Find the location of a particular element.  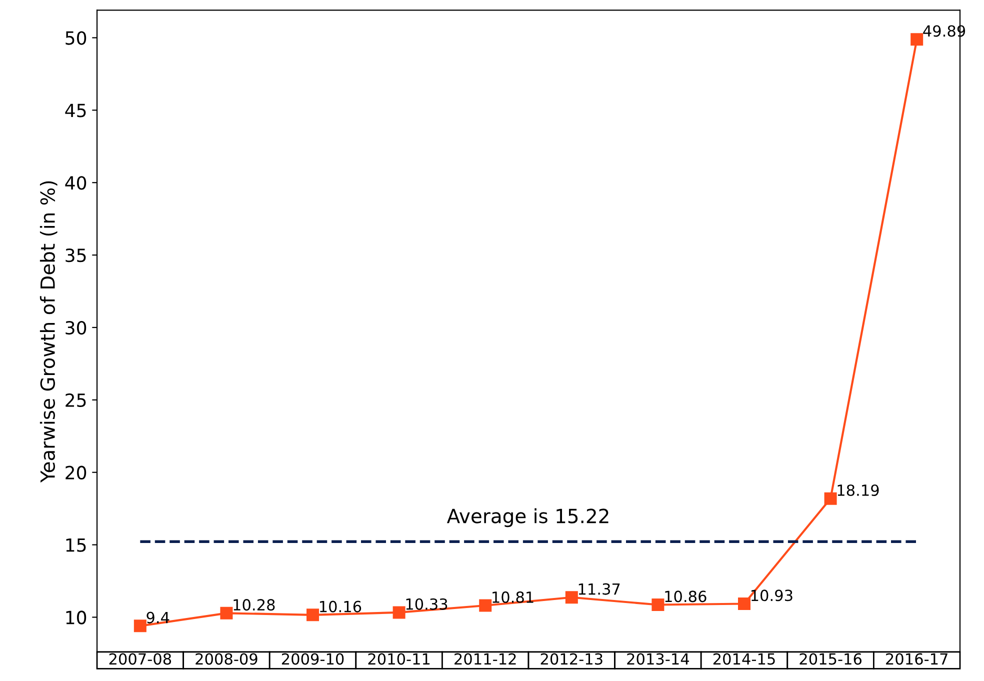

x-tick-label: 2010-11 is located at coordinates (399, 659).